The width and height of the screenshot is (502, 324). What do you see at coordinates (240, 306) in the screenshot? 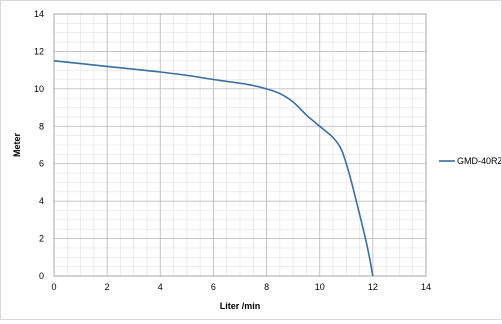
I see `x-axis-title: Liter /min` at bounding box center [240, 306].